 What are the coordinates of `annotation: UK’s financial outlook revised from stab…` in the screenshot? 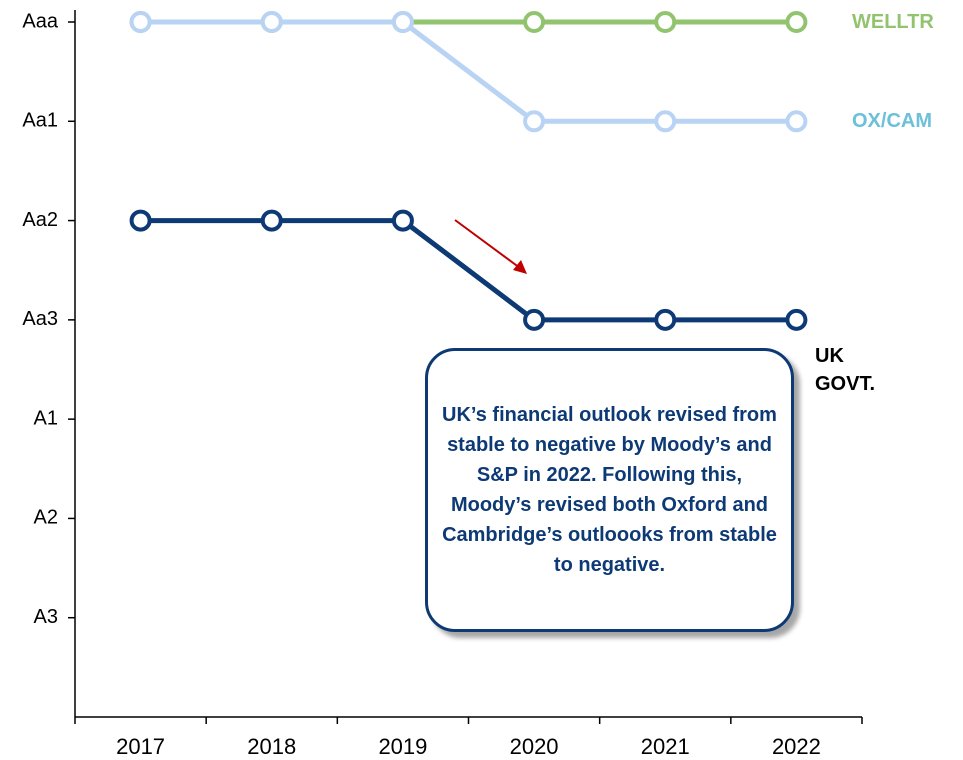 It's located at (609, 490).